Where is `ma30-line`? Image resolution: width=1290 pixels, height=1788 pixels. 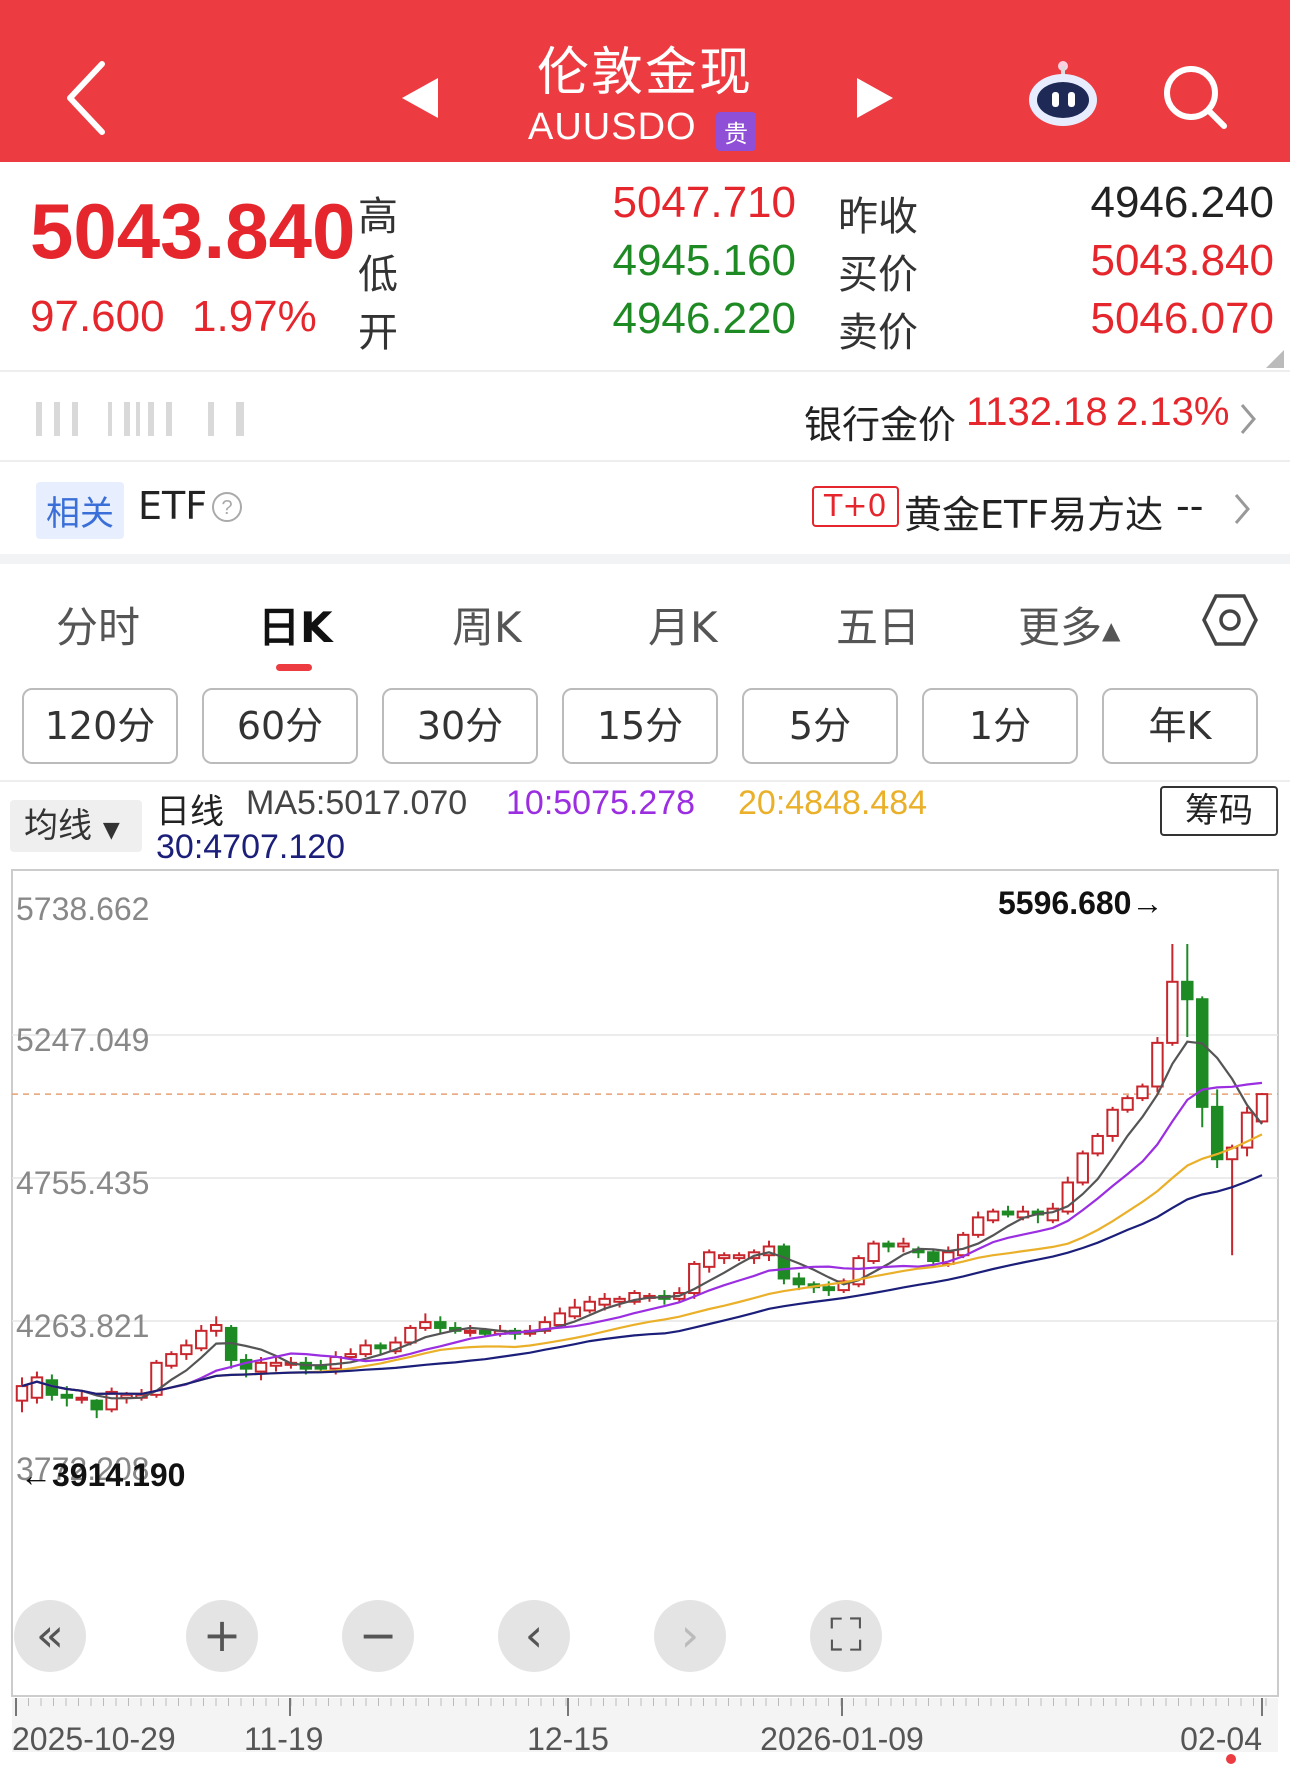 ma30-line is located at coordinates (642, 1285).